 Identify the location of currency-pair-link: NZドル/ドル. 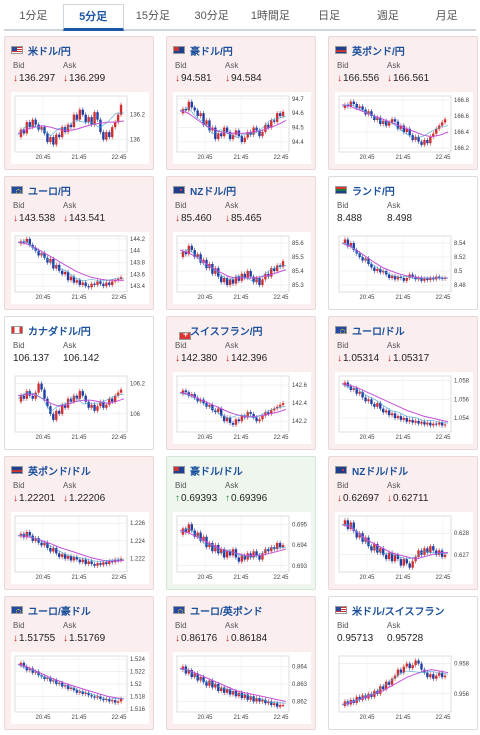
(380, 472).